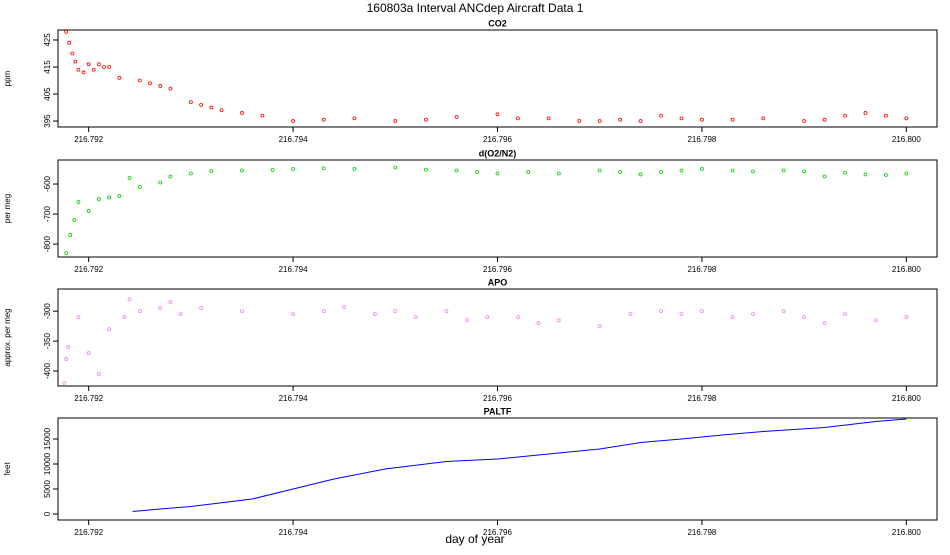  What do you see at coordinates (519, 465) in the screenshot?
I see `line` at bounding box center [519, 465].